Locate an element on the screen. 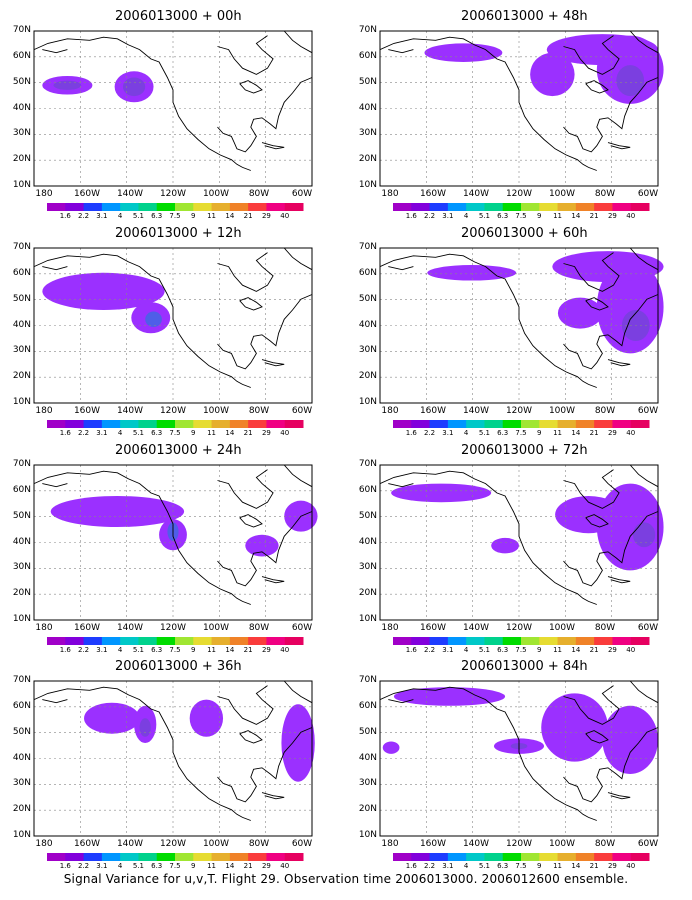 The width and height of the screenshot is (692, 900). latitude-tick-label: 20N is located at coordinates (367, 809).